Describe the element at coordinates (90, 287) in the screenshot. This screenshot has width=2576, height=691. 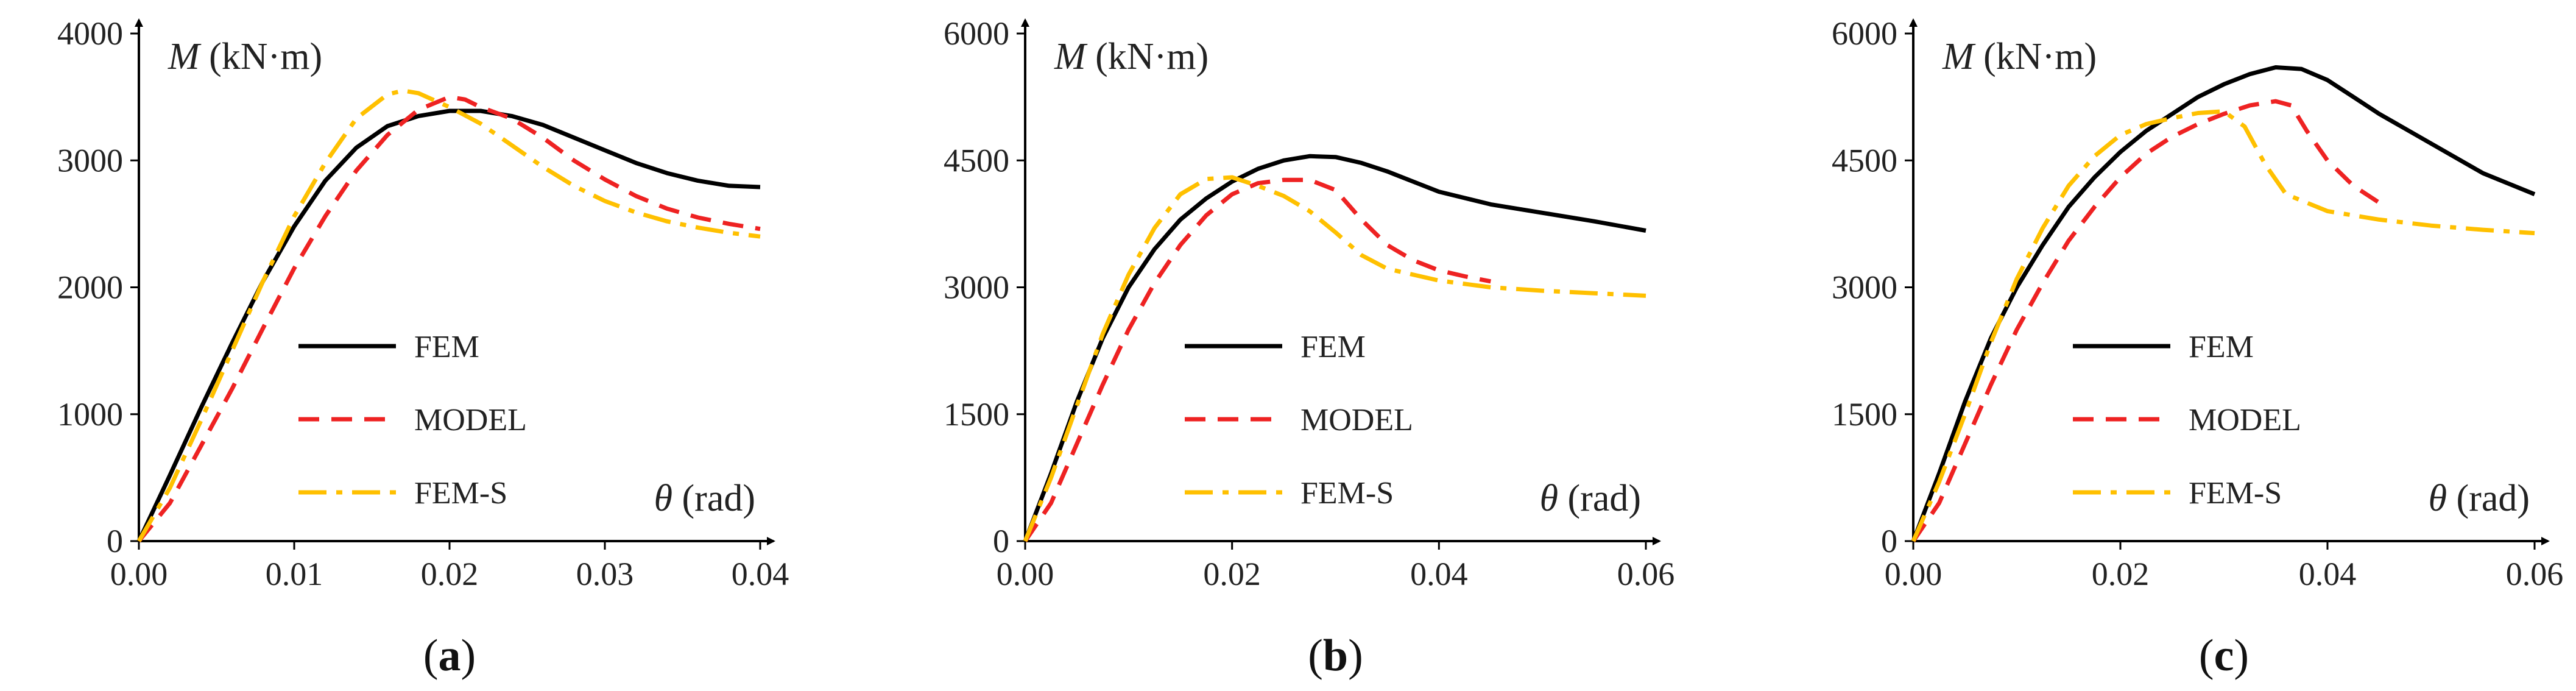
I see `y-tick-label: 2000` at that location.